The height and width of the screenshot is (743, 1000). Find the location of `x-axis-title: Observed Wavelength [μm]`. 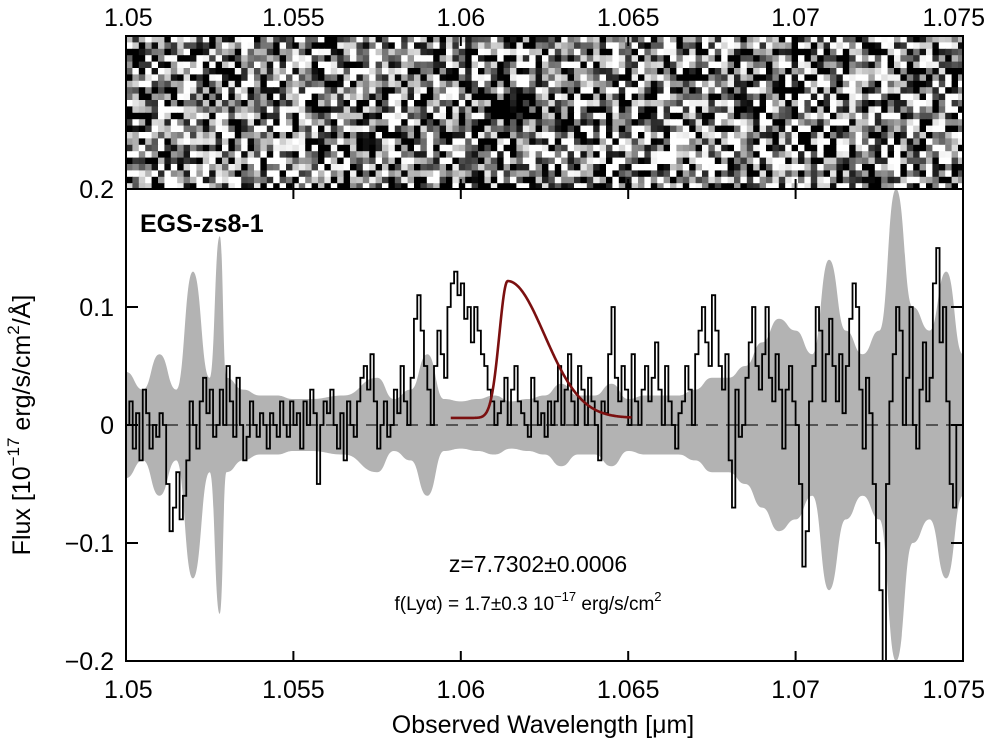

x-axis-title: Observed Wavelength [μm] is located at coordinates (543, 725).